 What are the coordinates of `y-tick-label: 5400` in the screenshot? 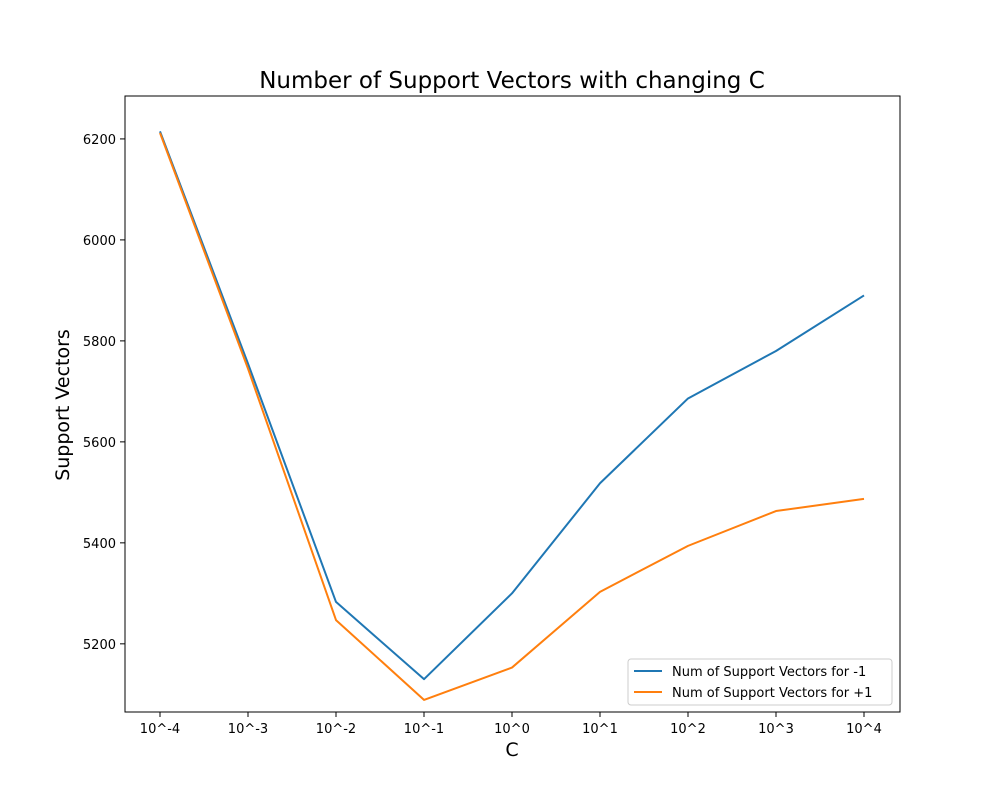 It's located at (99, 544).